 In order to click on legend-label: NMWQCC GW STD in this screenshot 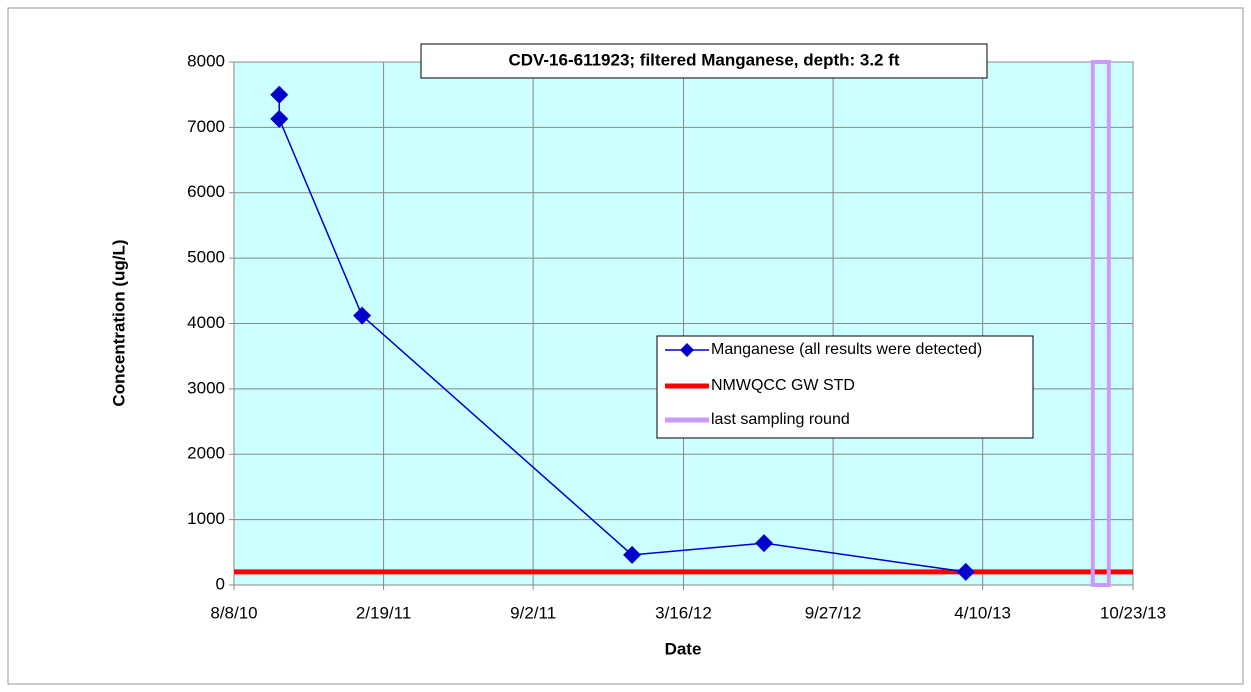, I will do `click(783, 385)`.